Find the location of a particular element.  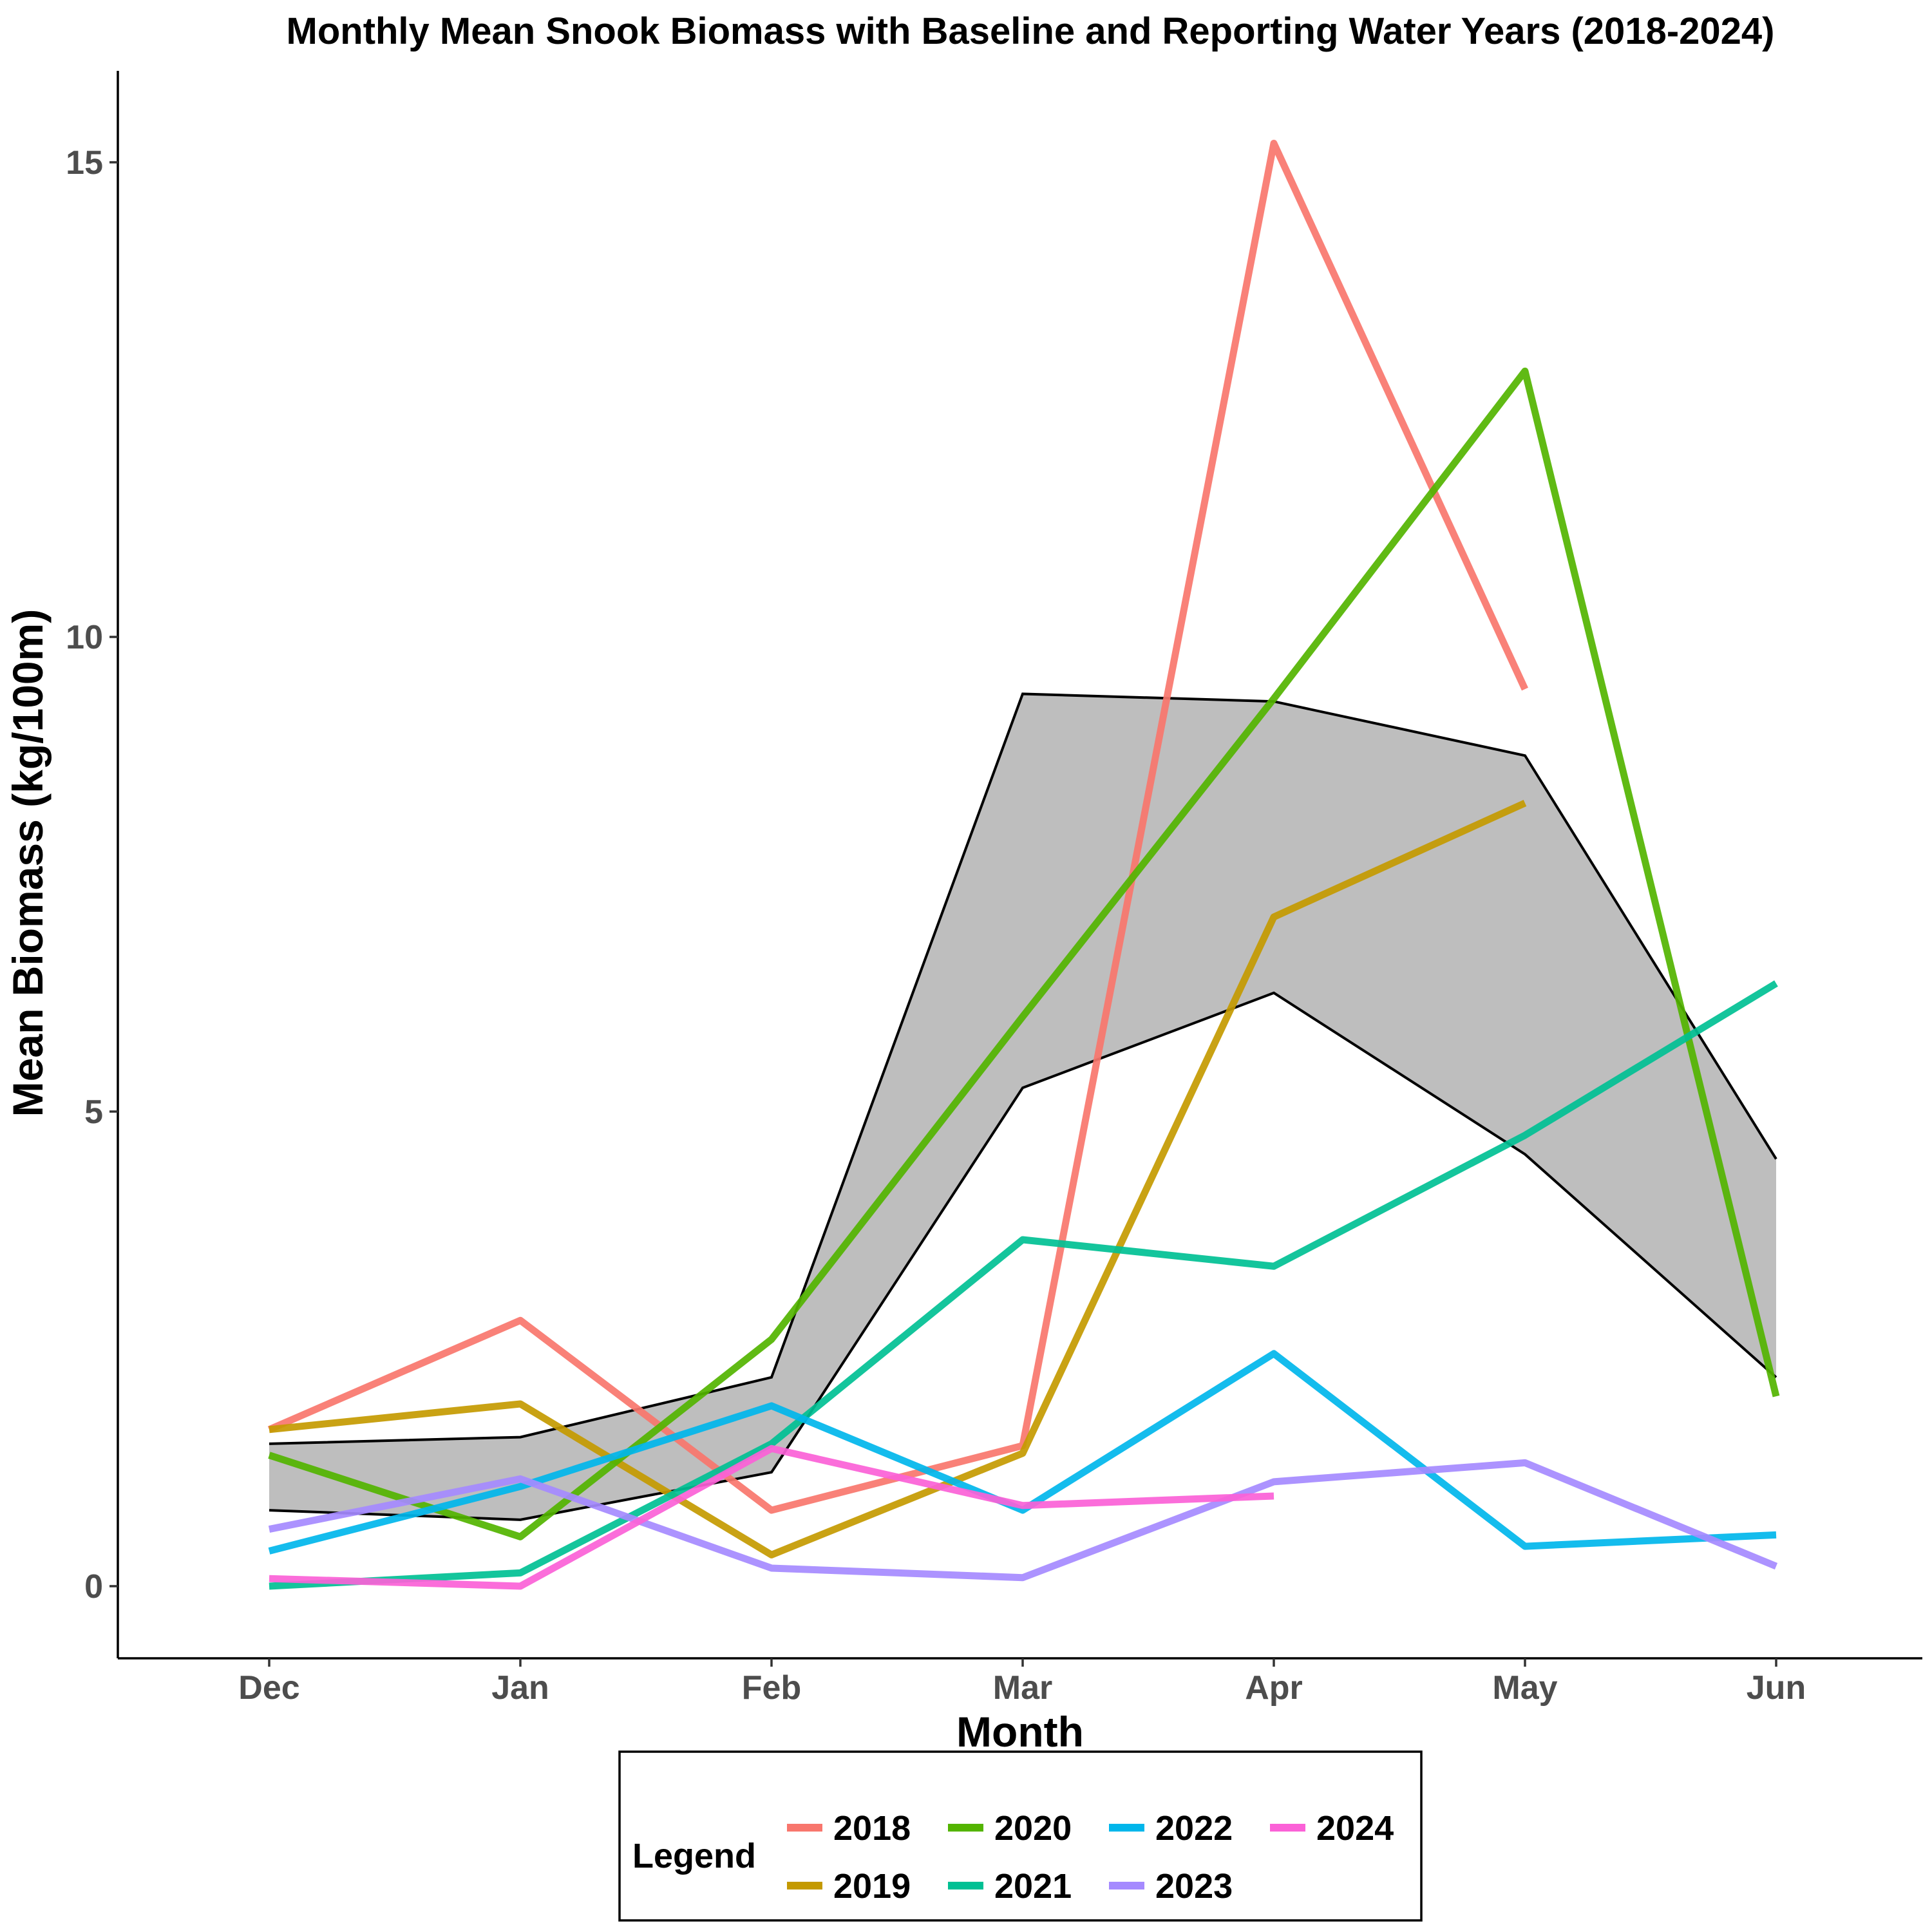

x-tick-label: Jan is located at coordinates (520, 1688).